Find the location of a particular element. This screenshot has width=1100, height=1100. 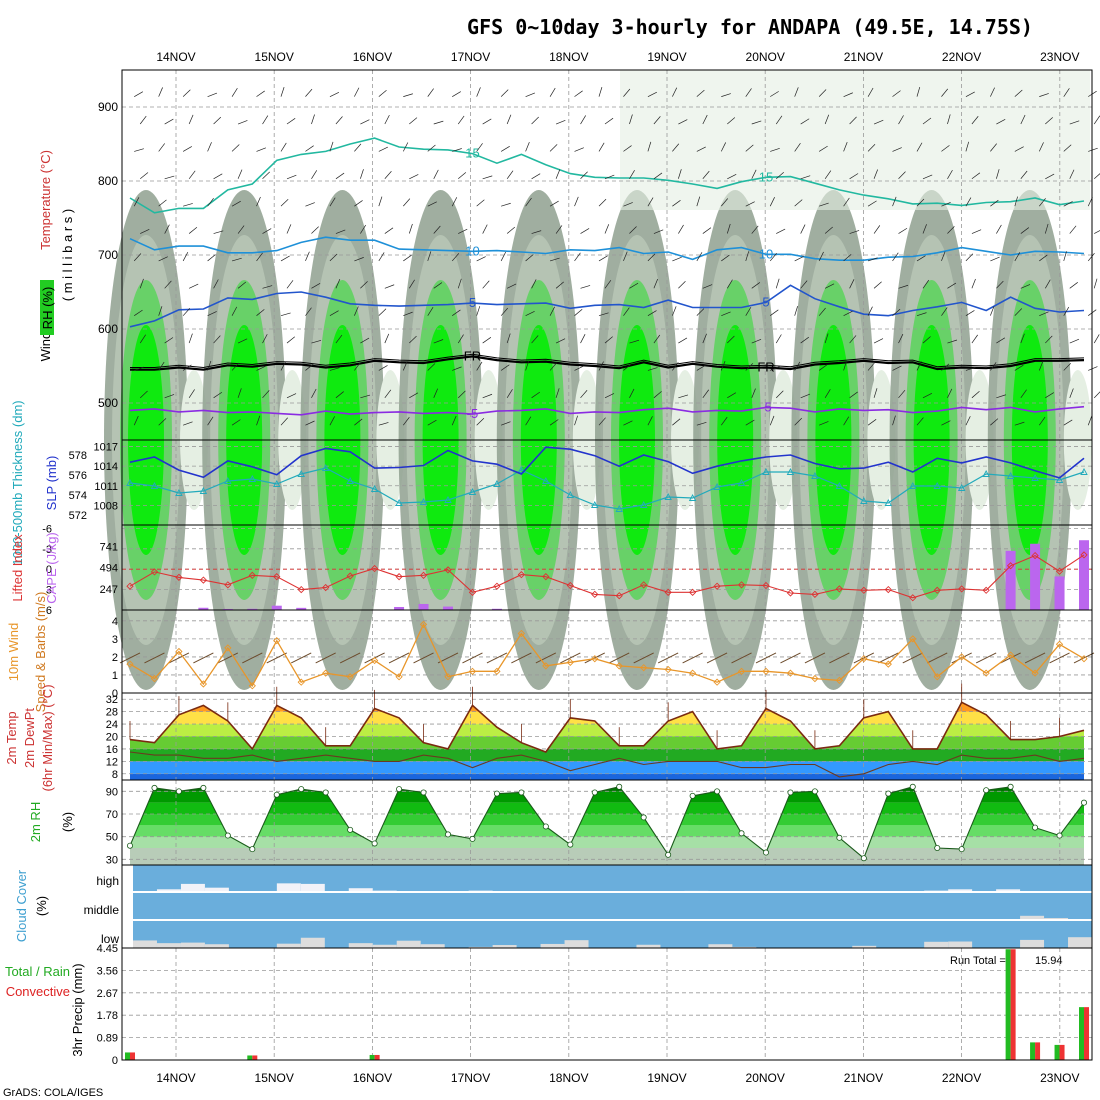

lifted-ytick-3: 3 is located at coordinates (49, 591).